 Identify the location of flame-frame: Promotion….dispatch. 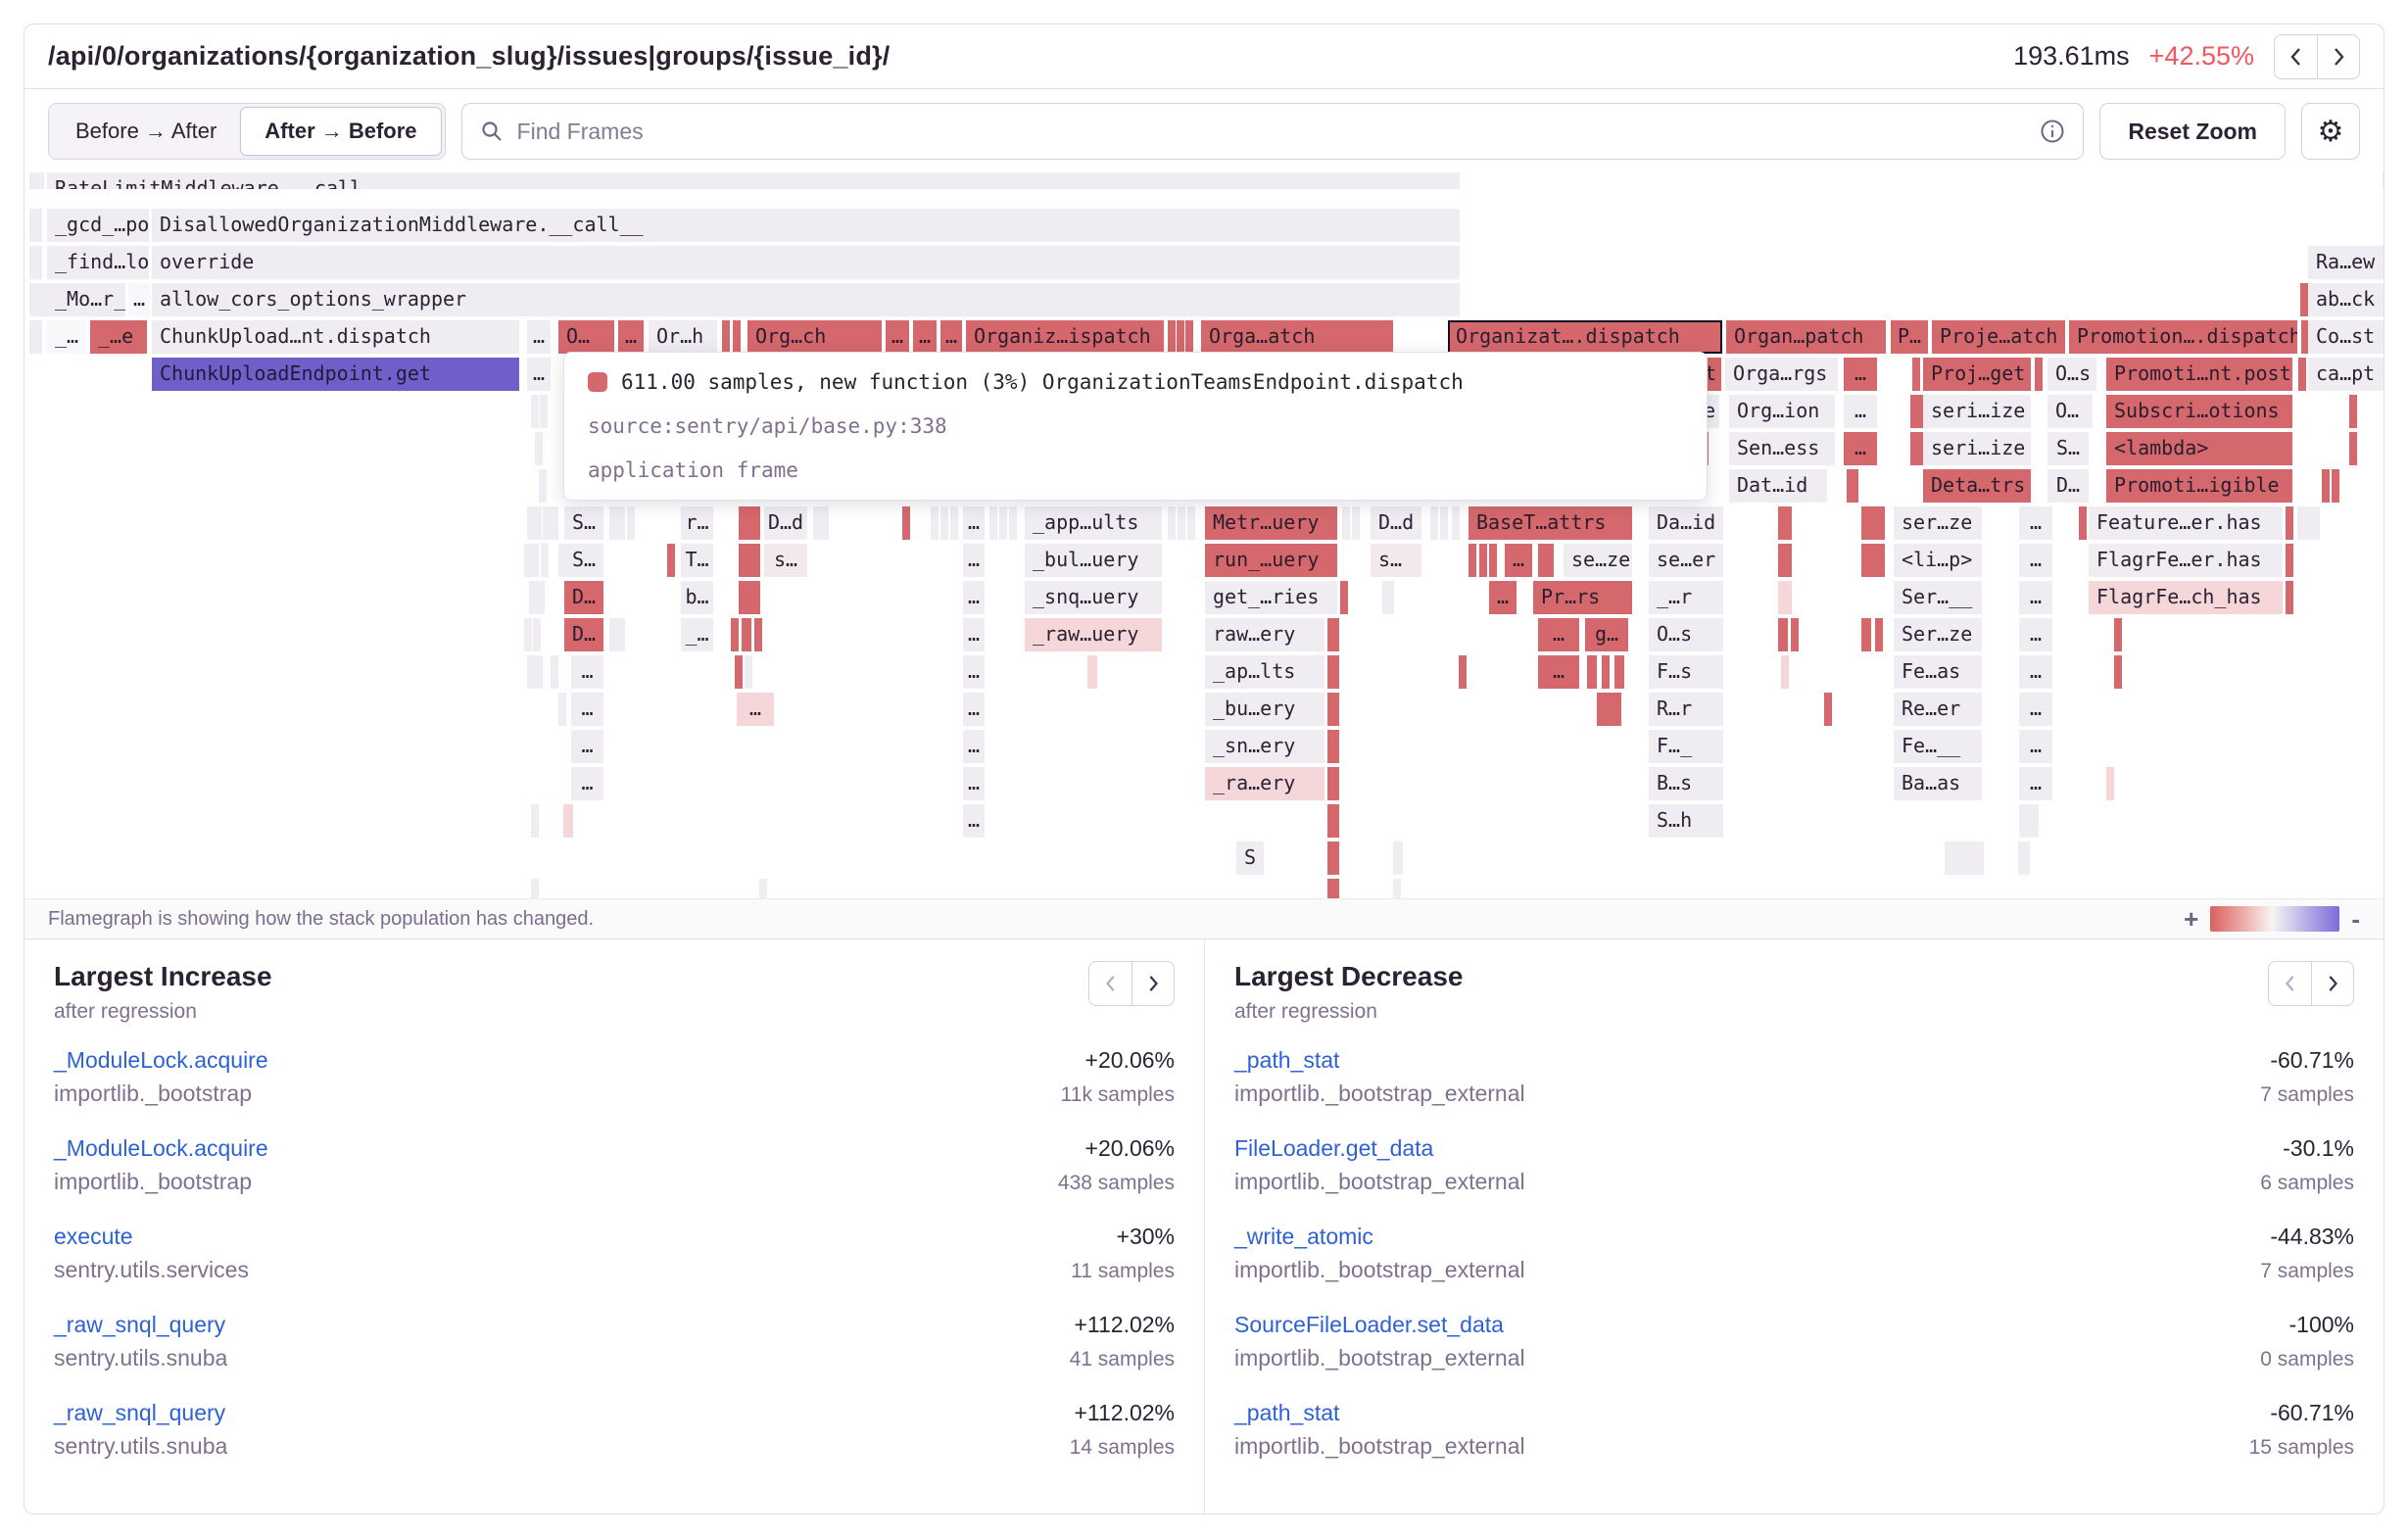
(2183, 337).